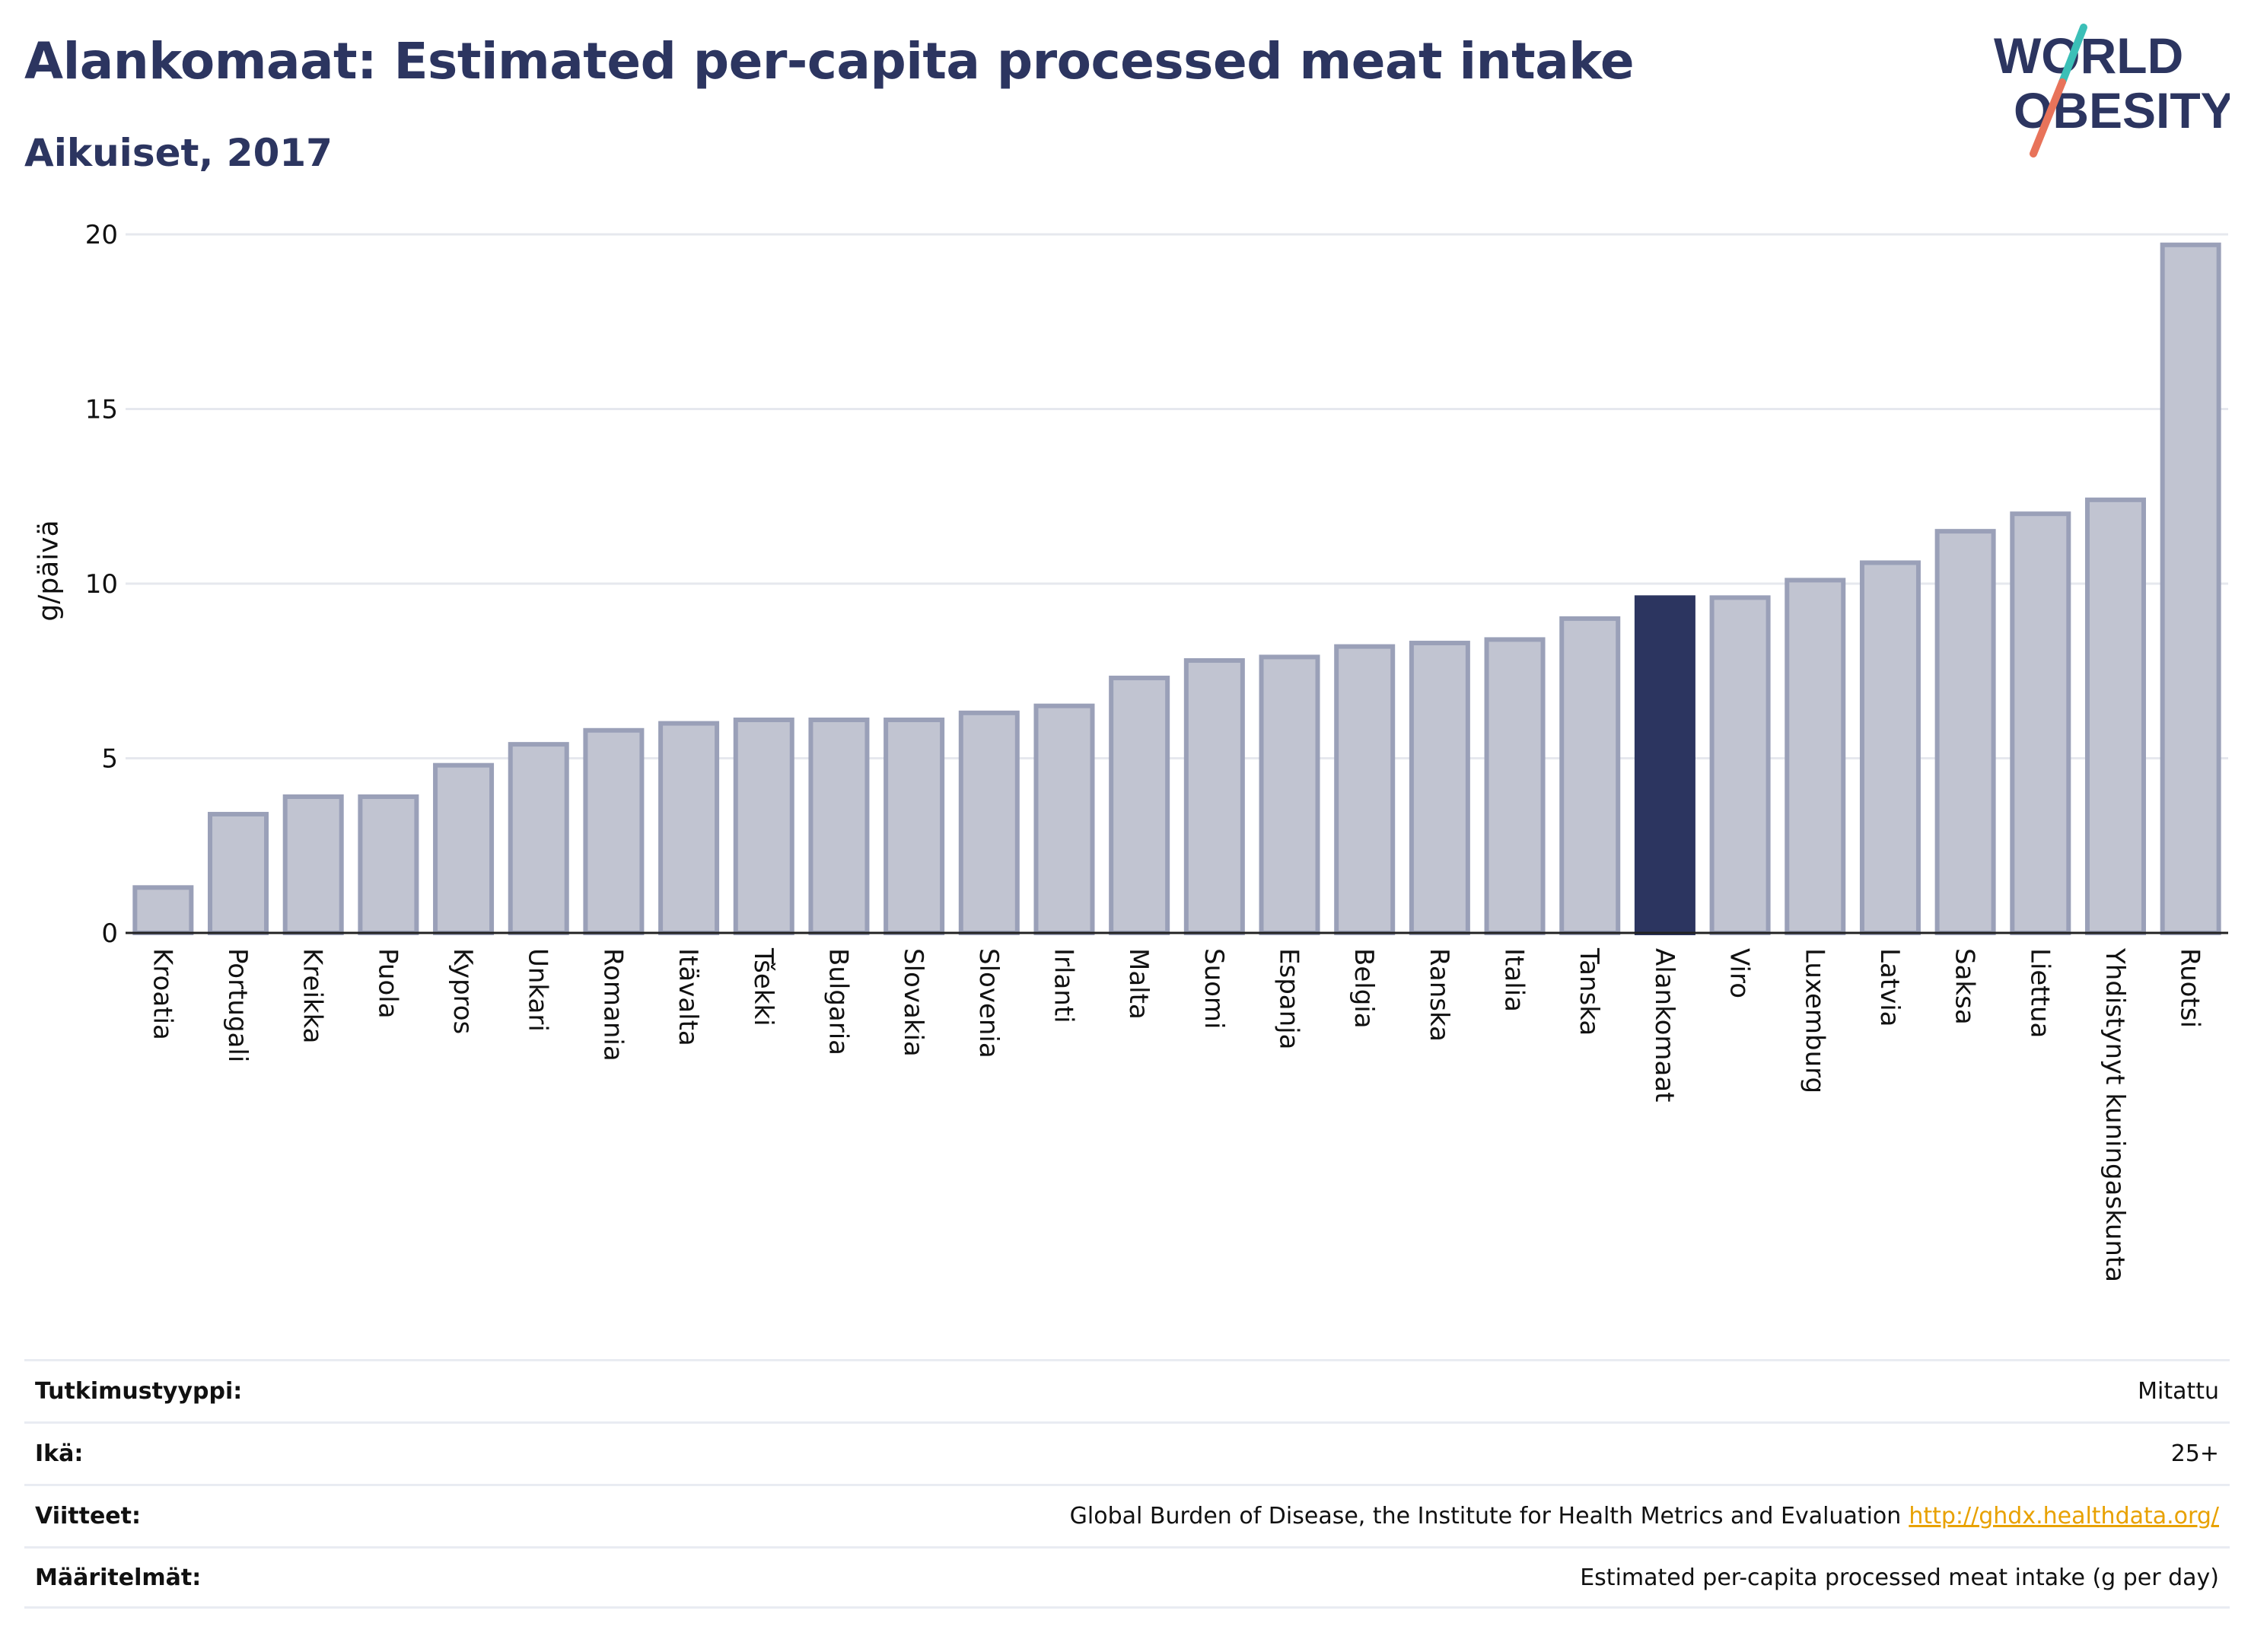 This screenshot has height=1652, width=2251. I want to click on x-tick-label: Malta, so click(1138, 984).